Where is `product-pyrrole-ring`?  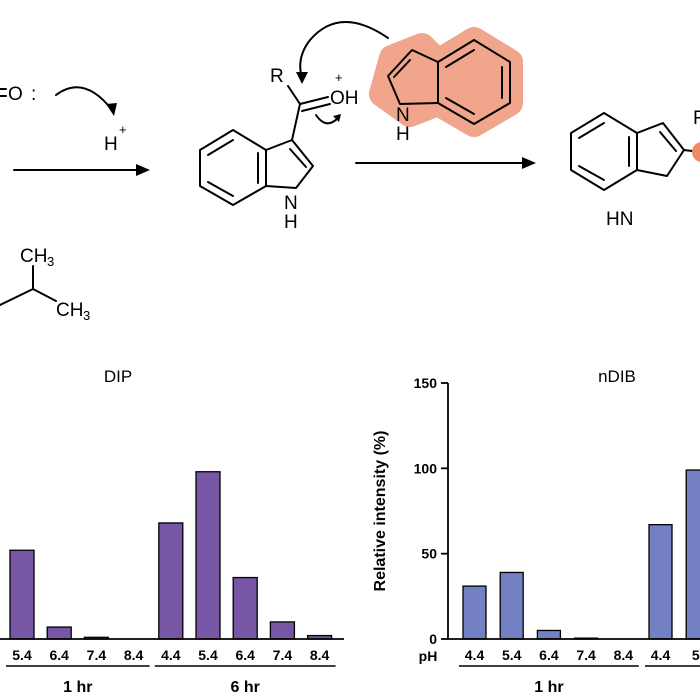
product-pyrrole-ring is located at coordinates (660, 149).